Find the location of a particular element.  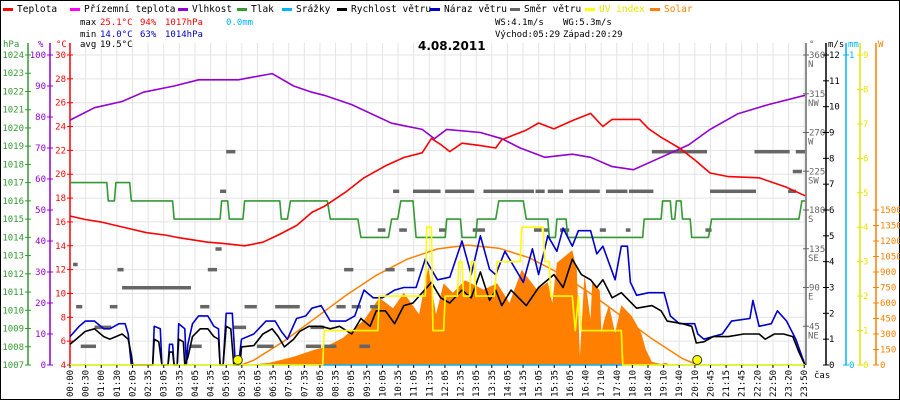

stats-max-humidity: 94% is located at coordinates (148, 23).